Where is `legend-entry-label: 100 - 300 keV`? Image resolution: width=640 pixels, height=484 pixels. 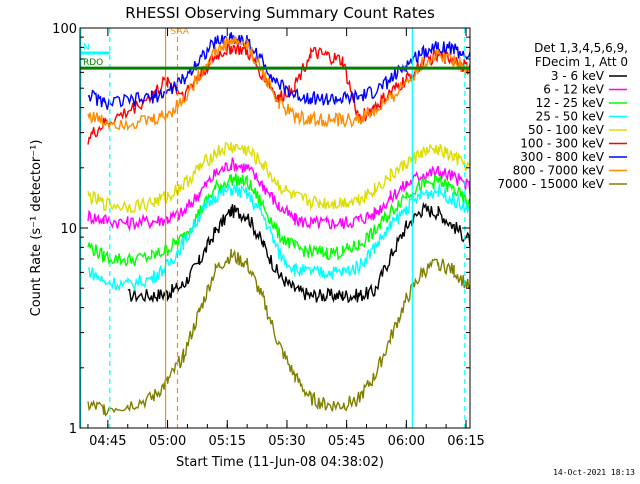
legend-entry-label: 100 - 300 keV is located at coordinates (562, 144).